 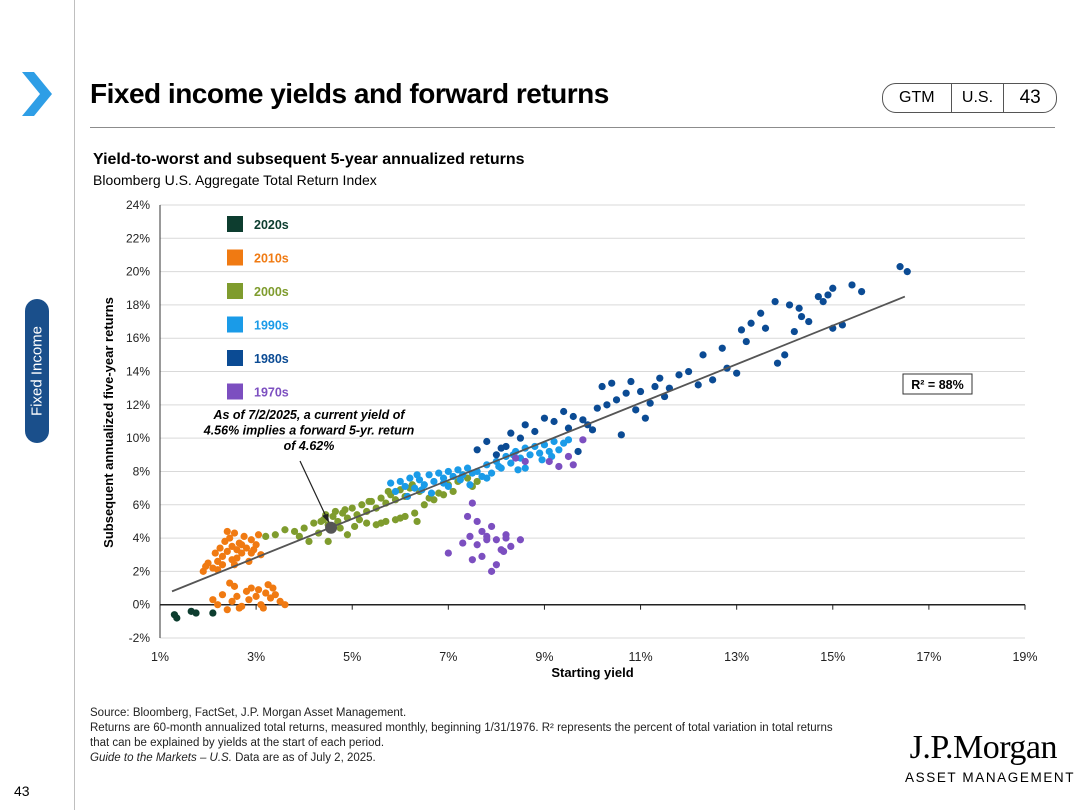 What do you see at coordinates (352, 657) in the screenshot?
I see `x-tick-label: 5%` at bounding box center [352, 657].